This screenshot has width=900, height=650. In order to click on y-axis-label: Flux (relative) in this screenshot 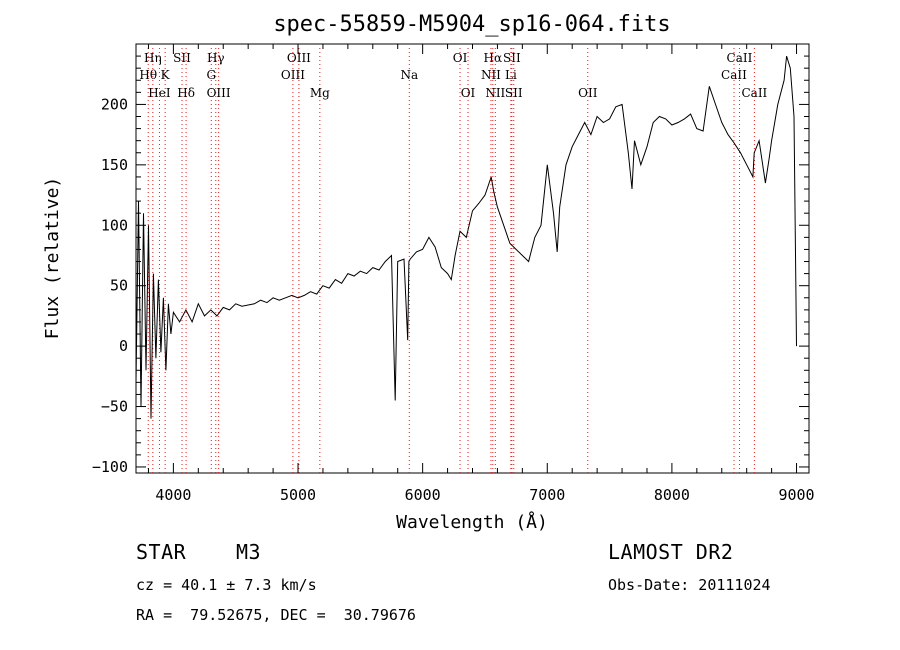, I will do `click(52, 258)`.